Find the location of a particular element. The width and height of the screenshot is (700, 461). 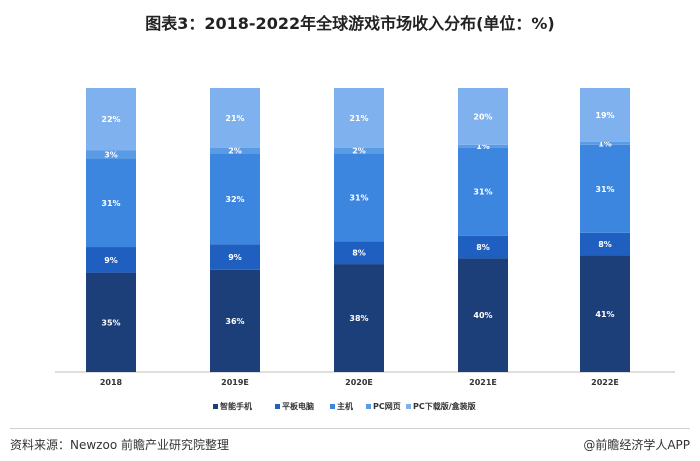

legend-label-3: PC网页 is located at coordinates (387, 406).